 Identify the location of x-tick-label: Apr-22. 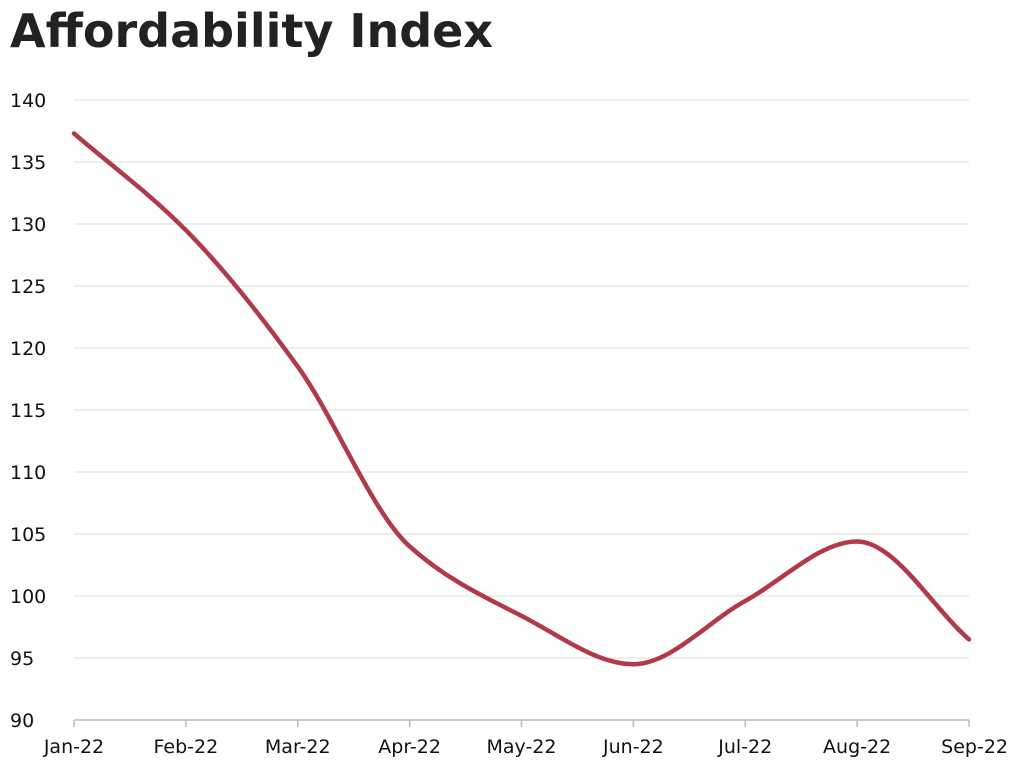
(409, 747).